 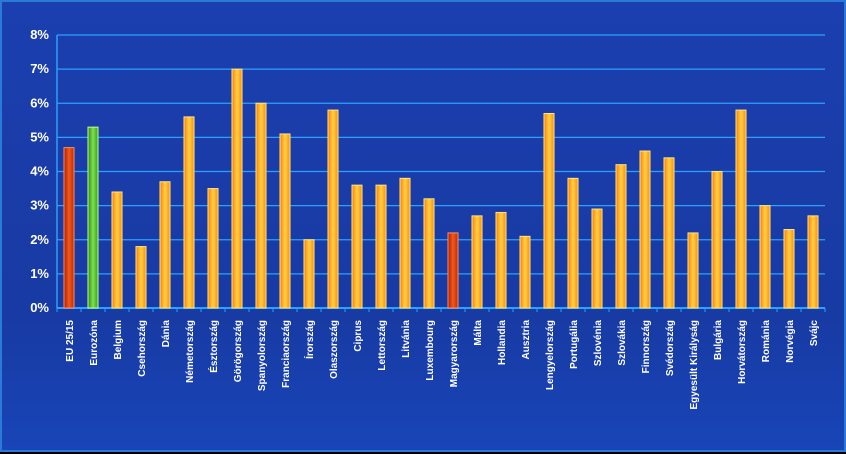 I want to click on category-label: Eurozóna, so click(x=94, y=343).